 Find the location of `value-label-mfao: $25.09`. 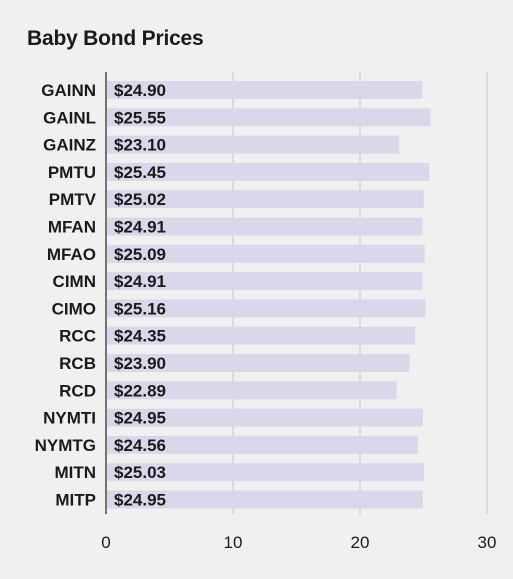

value-label-mfao: $25.09 is located at coordinates (140, 254).